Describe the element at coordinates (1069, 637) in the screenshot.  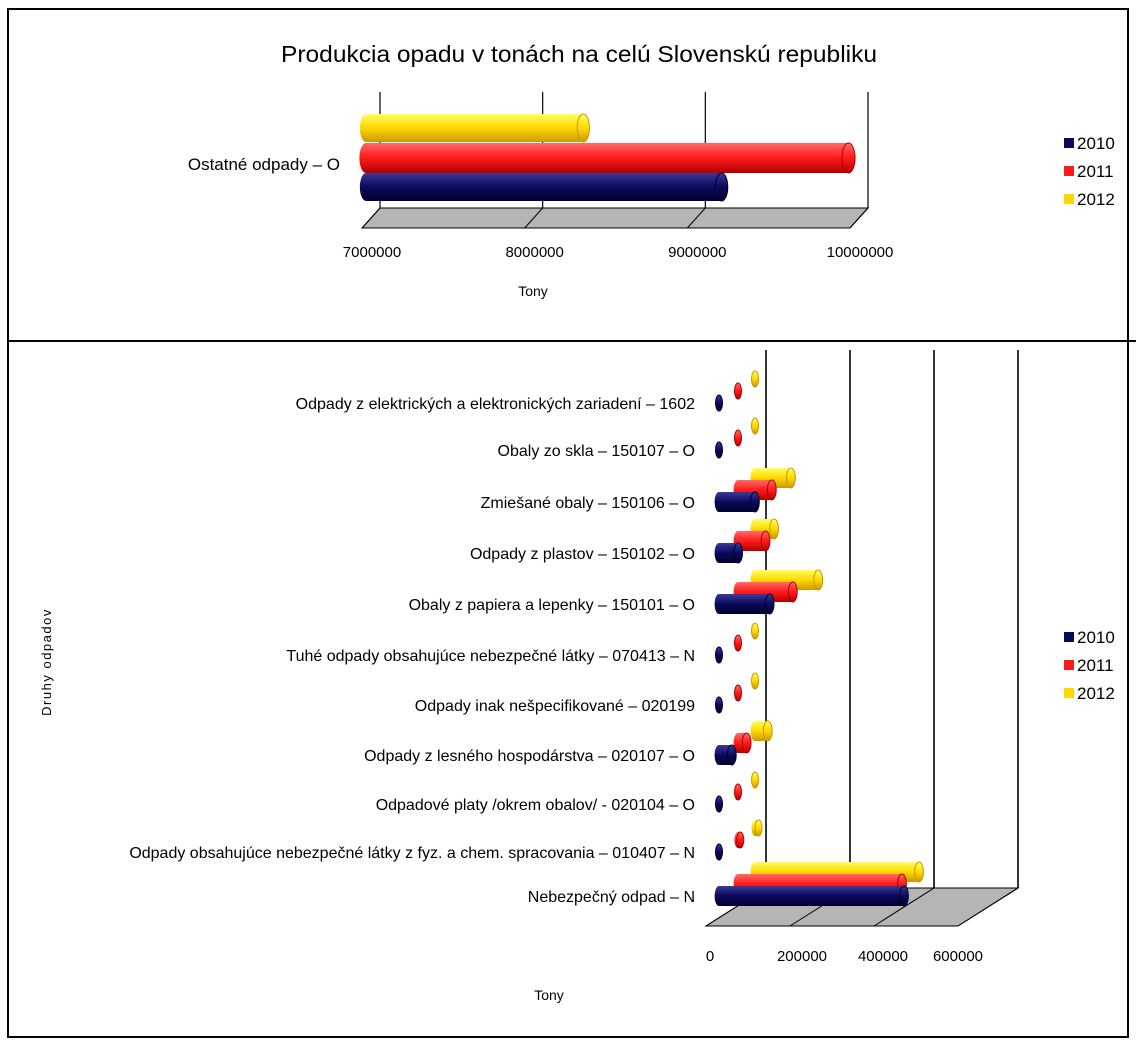
I see `bottom-chart-legend-swatch-2010` at that location.